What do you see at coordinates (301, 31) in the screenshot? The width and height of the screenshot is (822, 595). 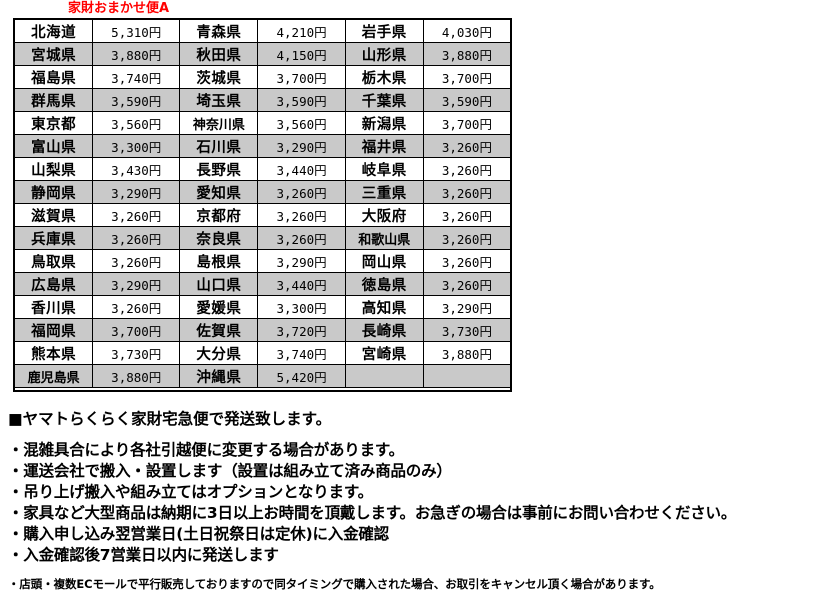 I see `price-cell: 4,210円` at bounding box center [301, 31].